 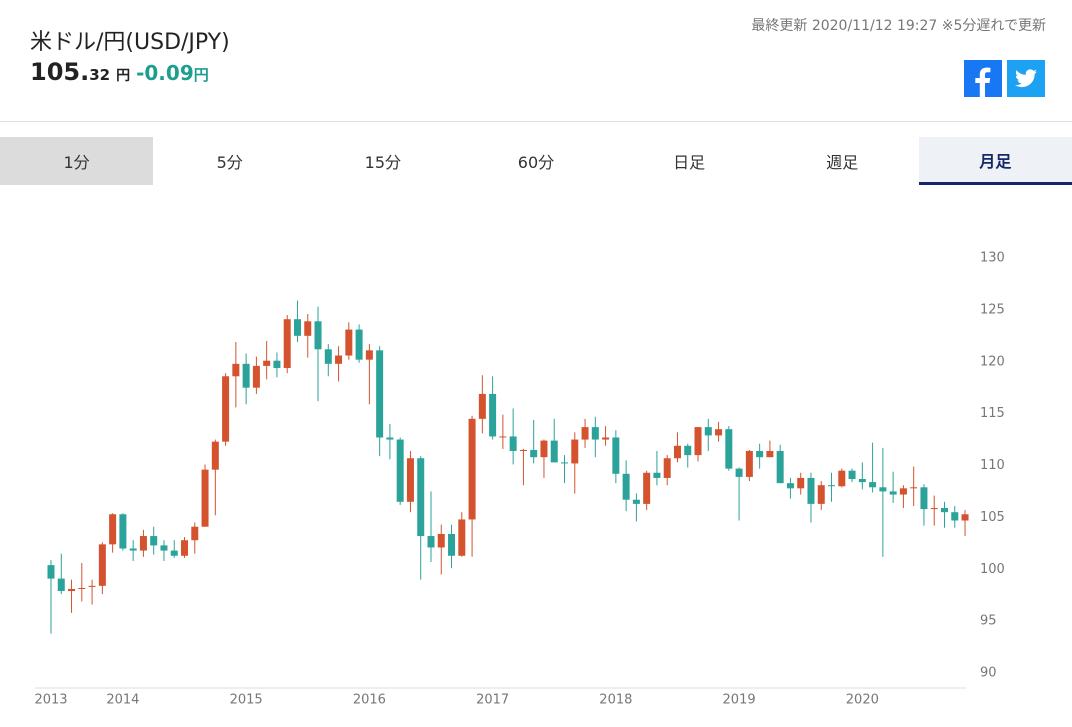 What do you see at coordinates (992, 258) in the screenshot?
I see `y-tick-label: 130` at bounding box center [992, 258].